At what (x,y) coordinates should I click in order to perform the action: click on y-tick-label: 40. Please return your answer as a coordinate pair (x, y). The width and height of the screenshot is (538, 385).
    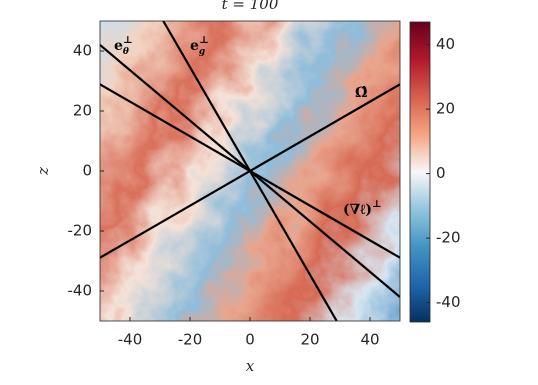
    Looking at the image, I should click on (82, 51).